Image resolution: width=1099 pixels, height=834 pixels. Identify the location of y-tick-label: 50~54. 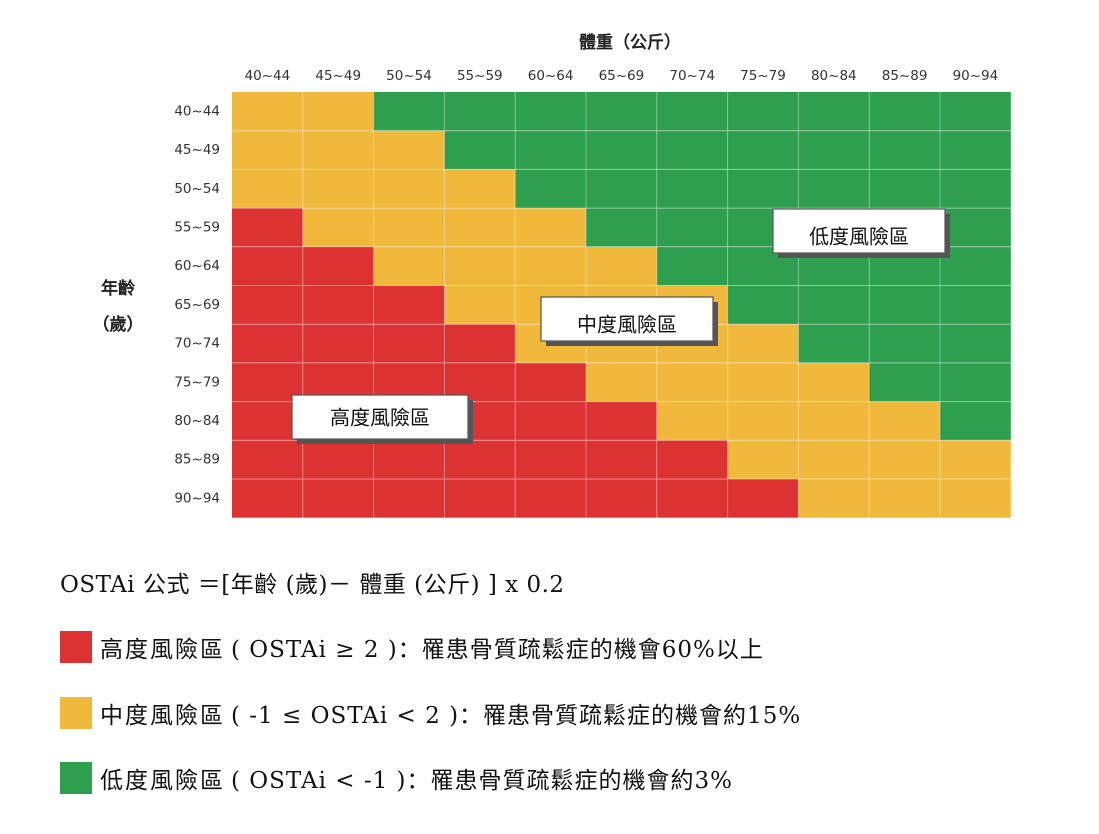
(197, 189).